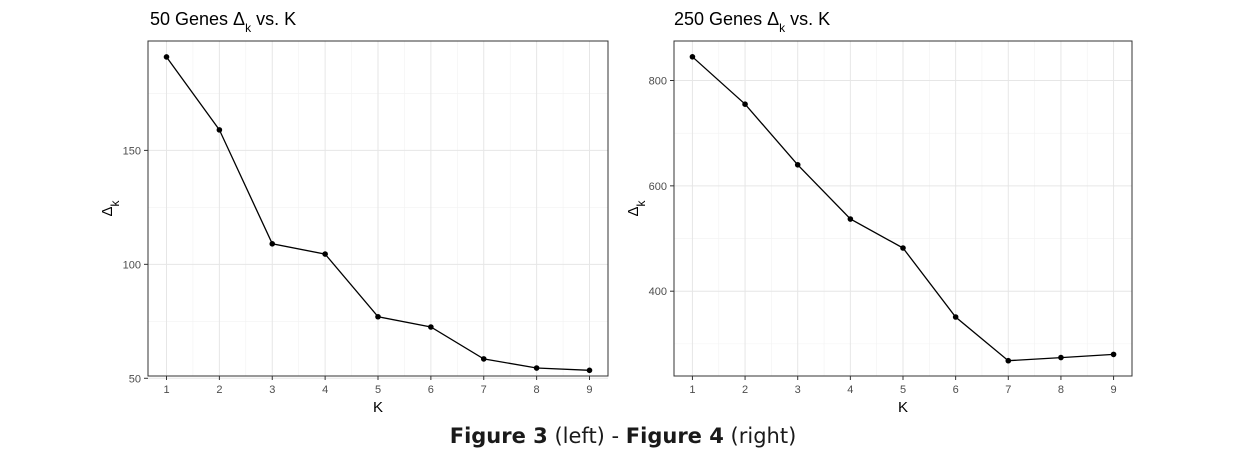 The image size is (1246, 464). I want to click on y-tick-label: 150, so click(132, 151).